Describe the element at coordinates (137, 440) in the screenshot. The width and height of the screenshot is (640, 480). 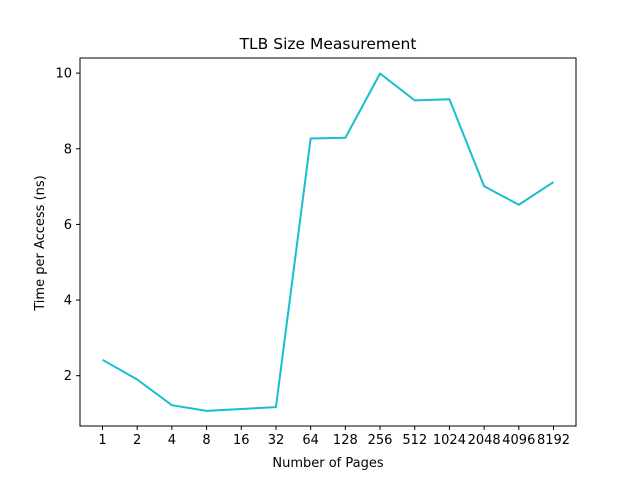
I see `x-tick-label: 2` at that location.